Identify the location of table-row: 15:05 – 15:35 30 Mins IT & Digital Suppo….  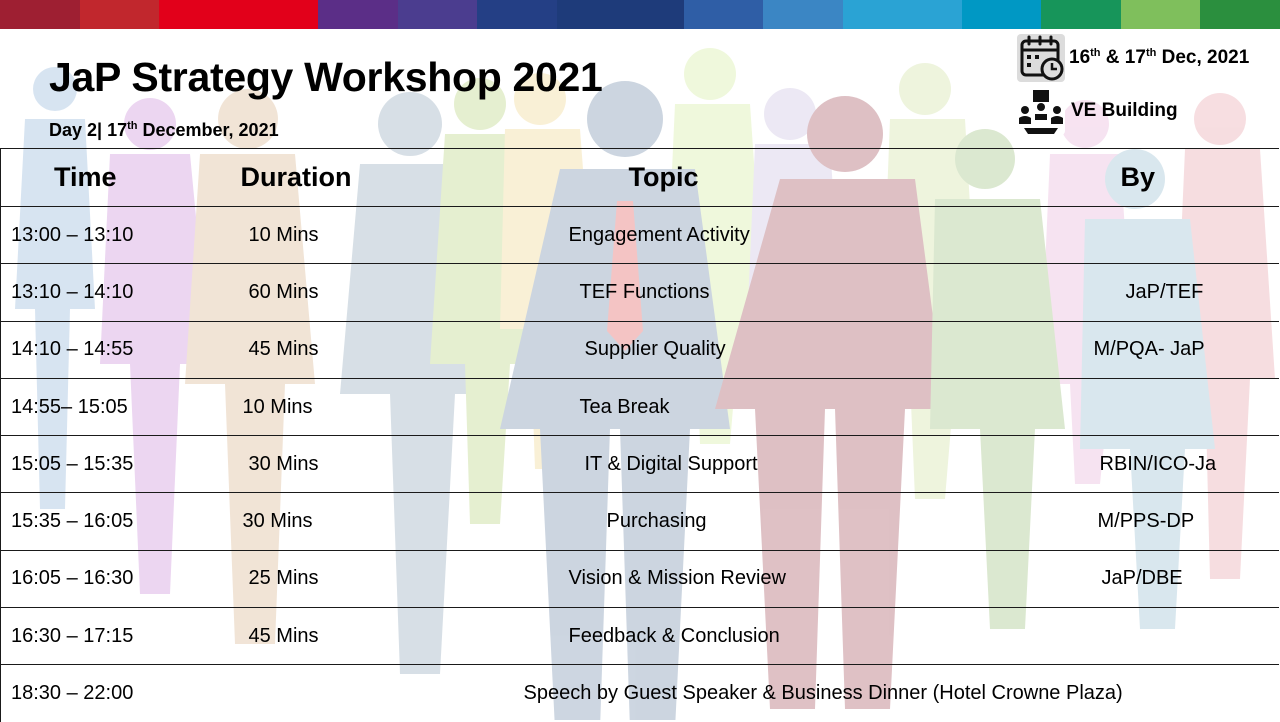
(639, 464).